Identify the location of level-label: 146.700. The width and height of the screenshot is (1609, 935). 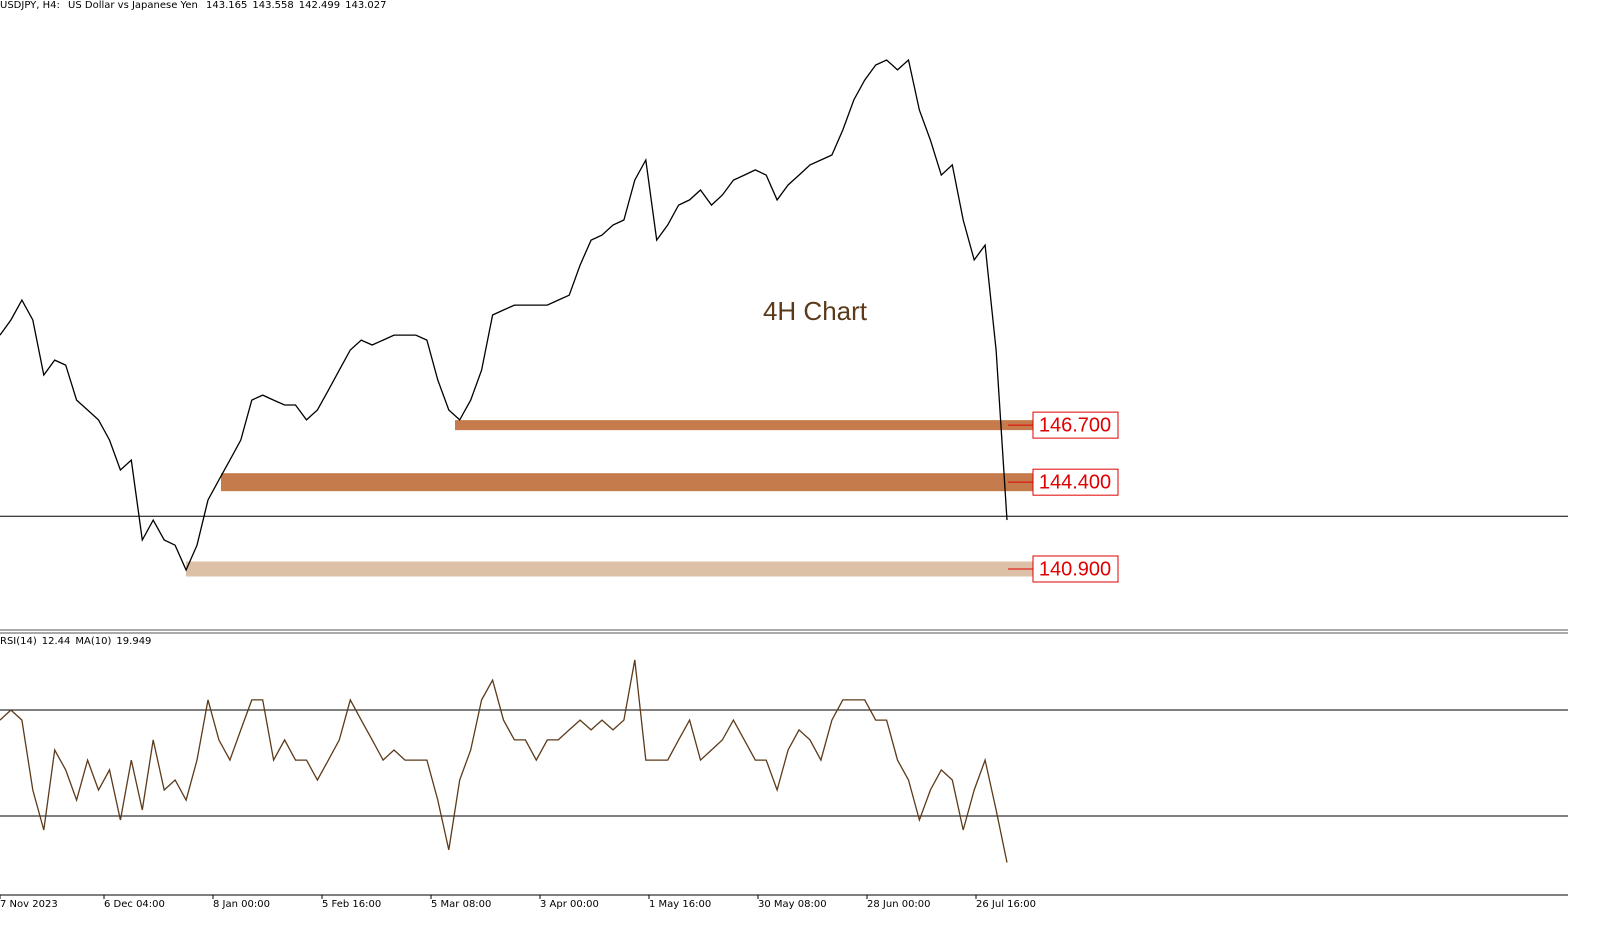
(1075, 425).